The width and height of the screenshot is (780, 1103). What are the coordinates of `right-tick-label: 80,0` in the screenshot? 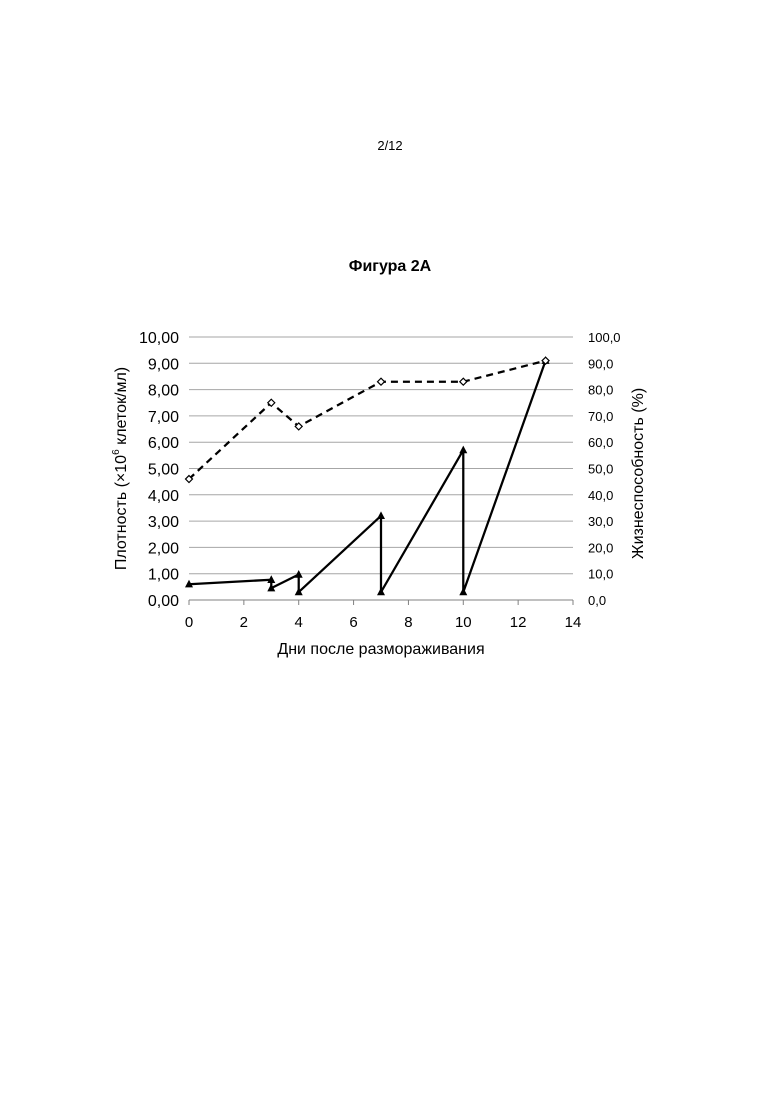 It's located at (600, 390).